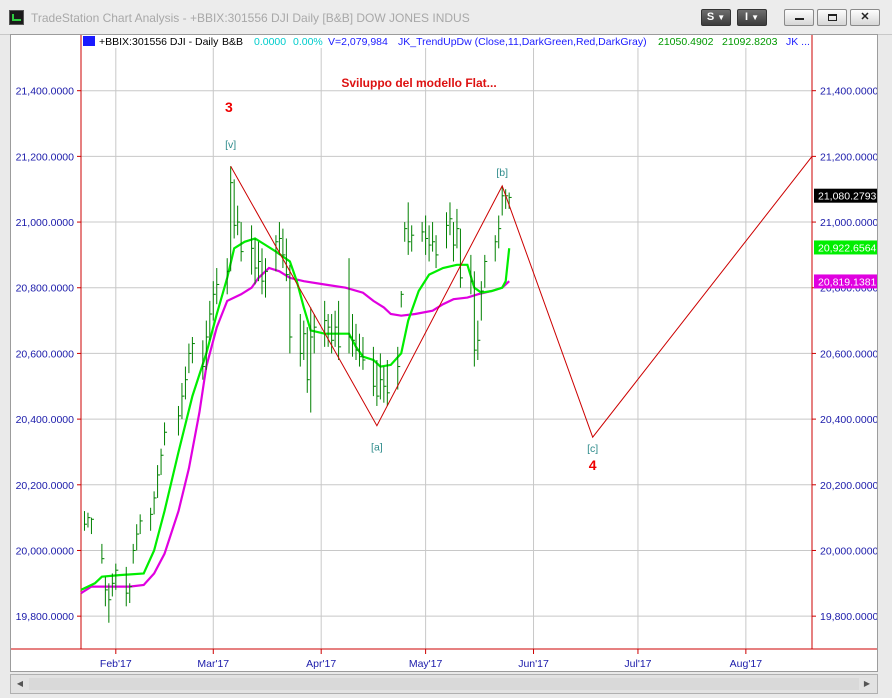  I want to click on horizontal-scrollbar, so click(444, 684).